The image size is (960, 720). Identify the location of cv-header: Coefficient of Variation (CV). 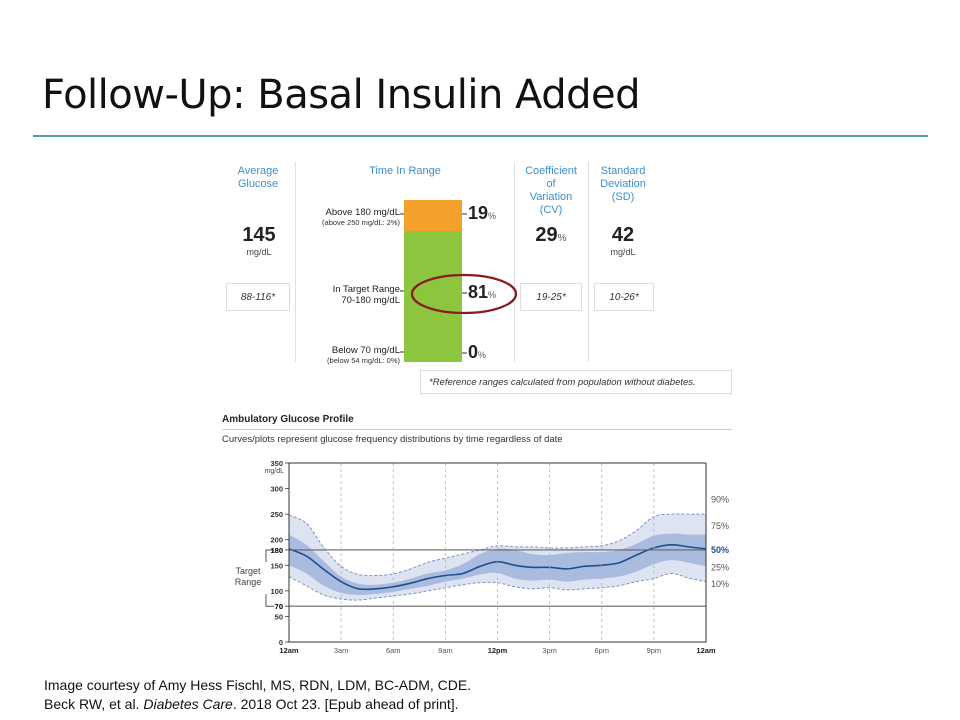
(551, 191).